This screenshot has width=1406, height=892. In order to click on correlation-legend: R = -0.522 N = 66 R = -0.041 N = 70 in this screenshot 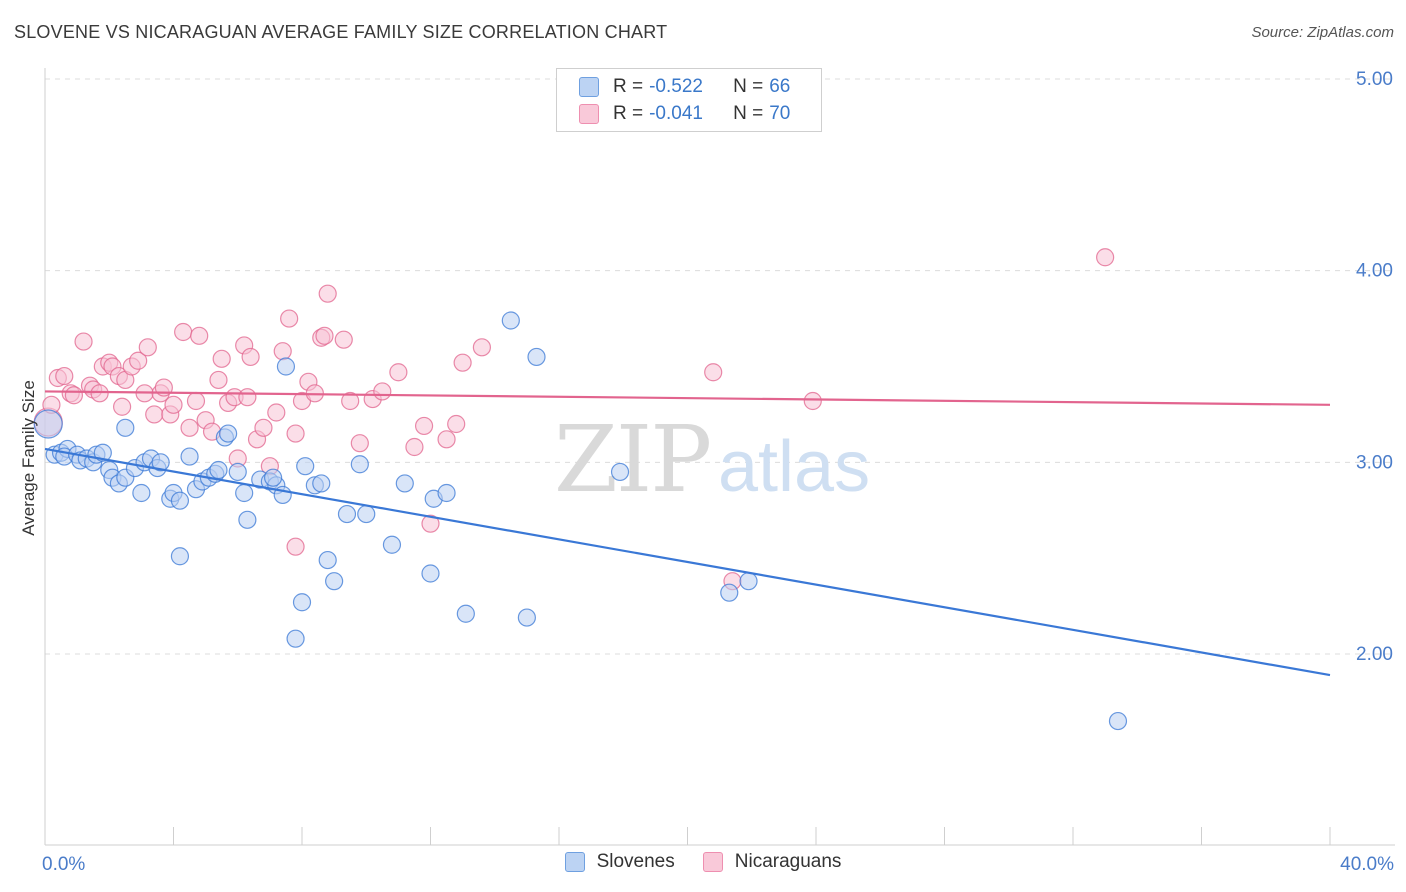, I will do `click(689, 100)`.